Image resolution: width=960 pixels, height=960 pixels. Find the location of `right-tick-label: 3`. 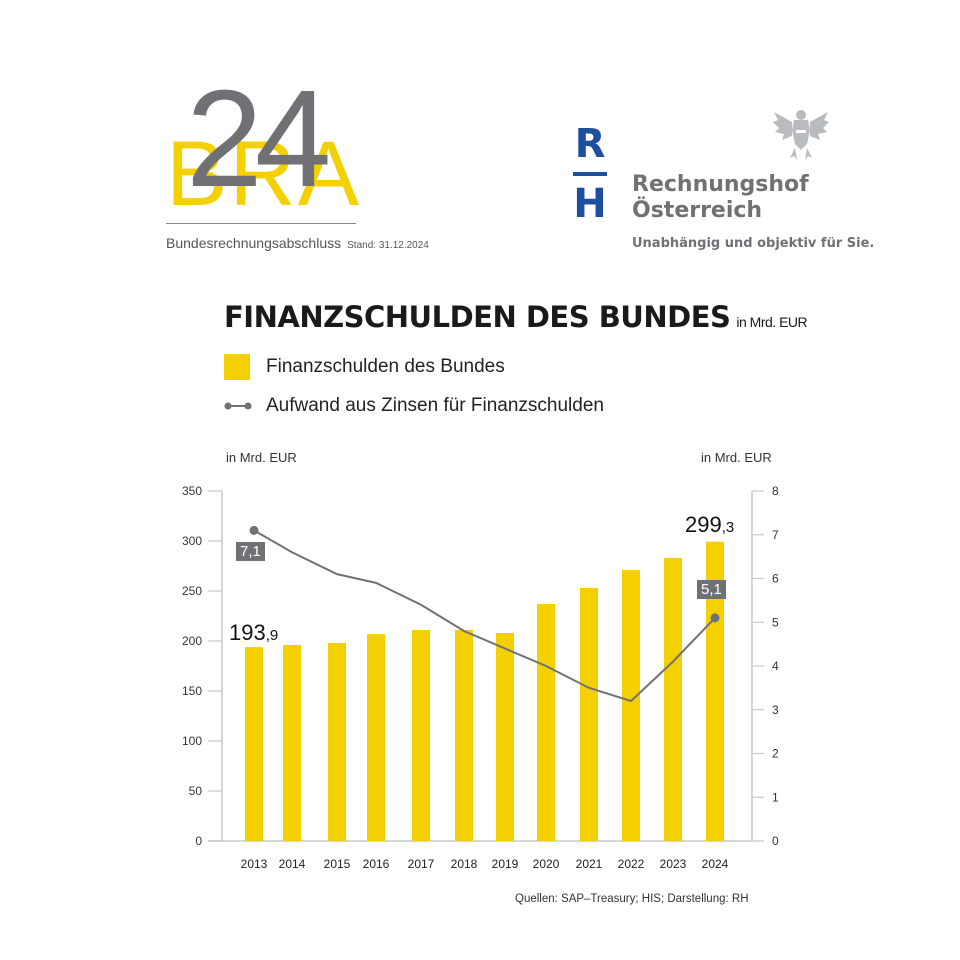

right-tick-label: 3 is located at coordinates (775, 710).